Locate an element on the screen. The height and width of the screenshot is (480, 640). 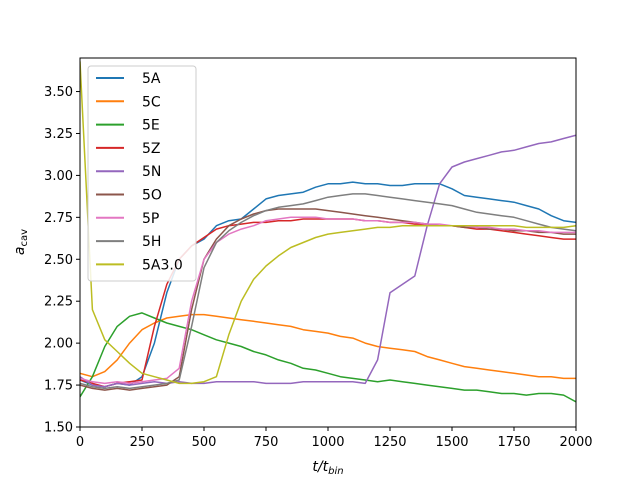
y-tick-label: 3.00 is located at coordinates (58, 176).